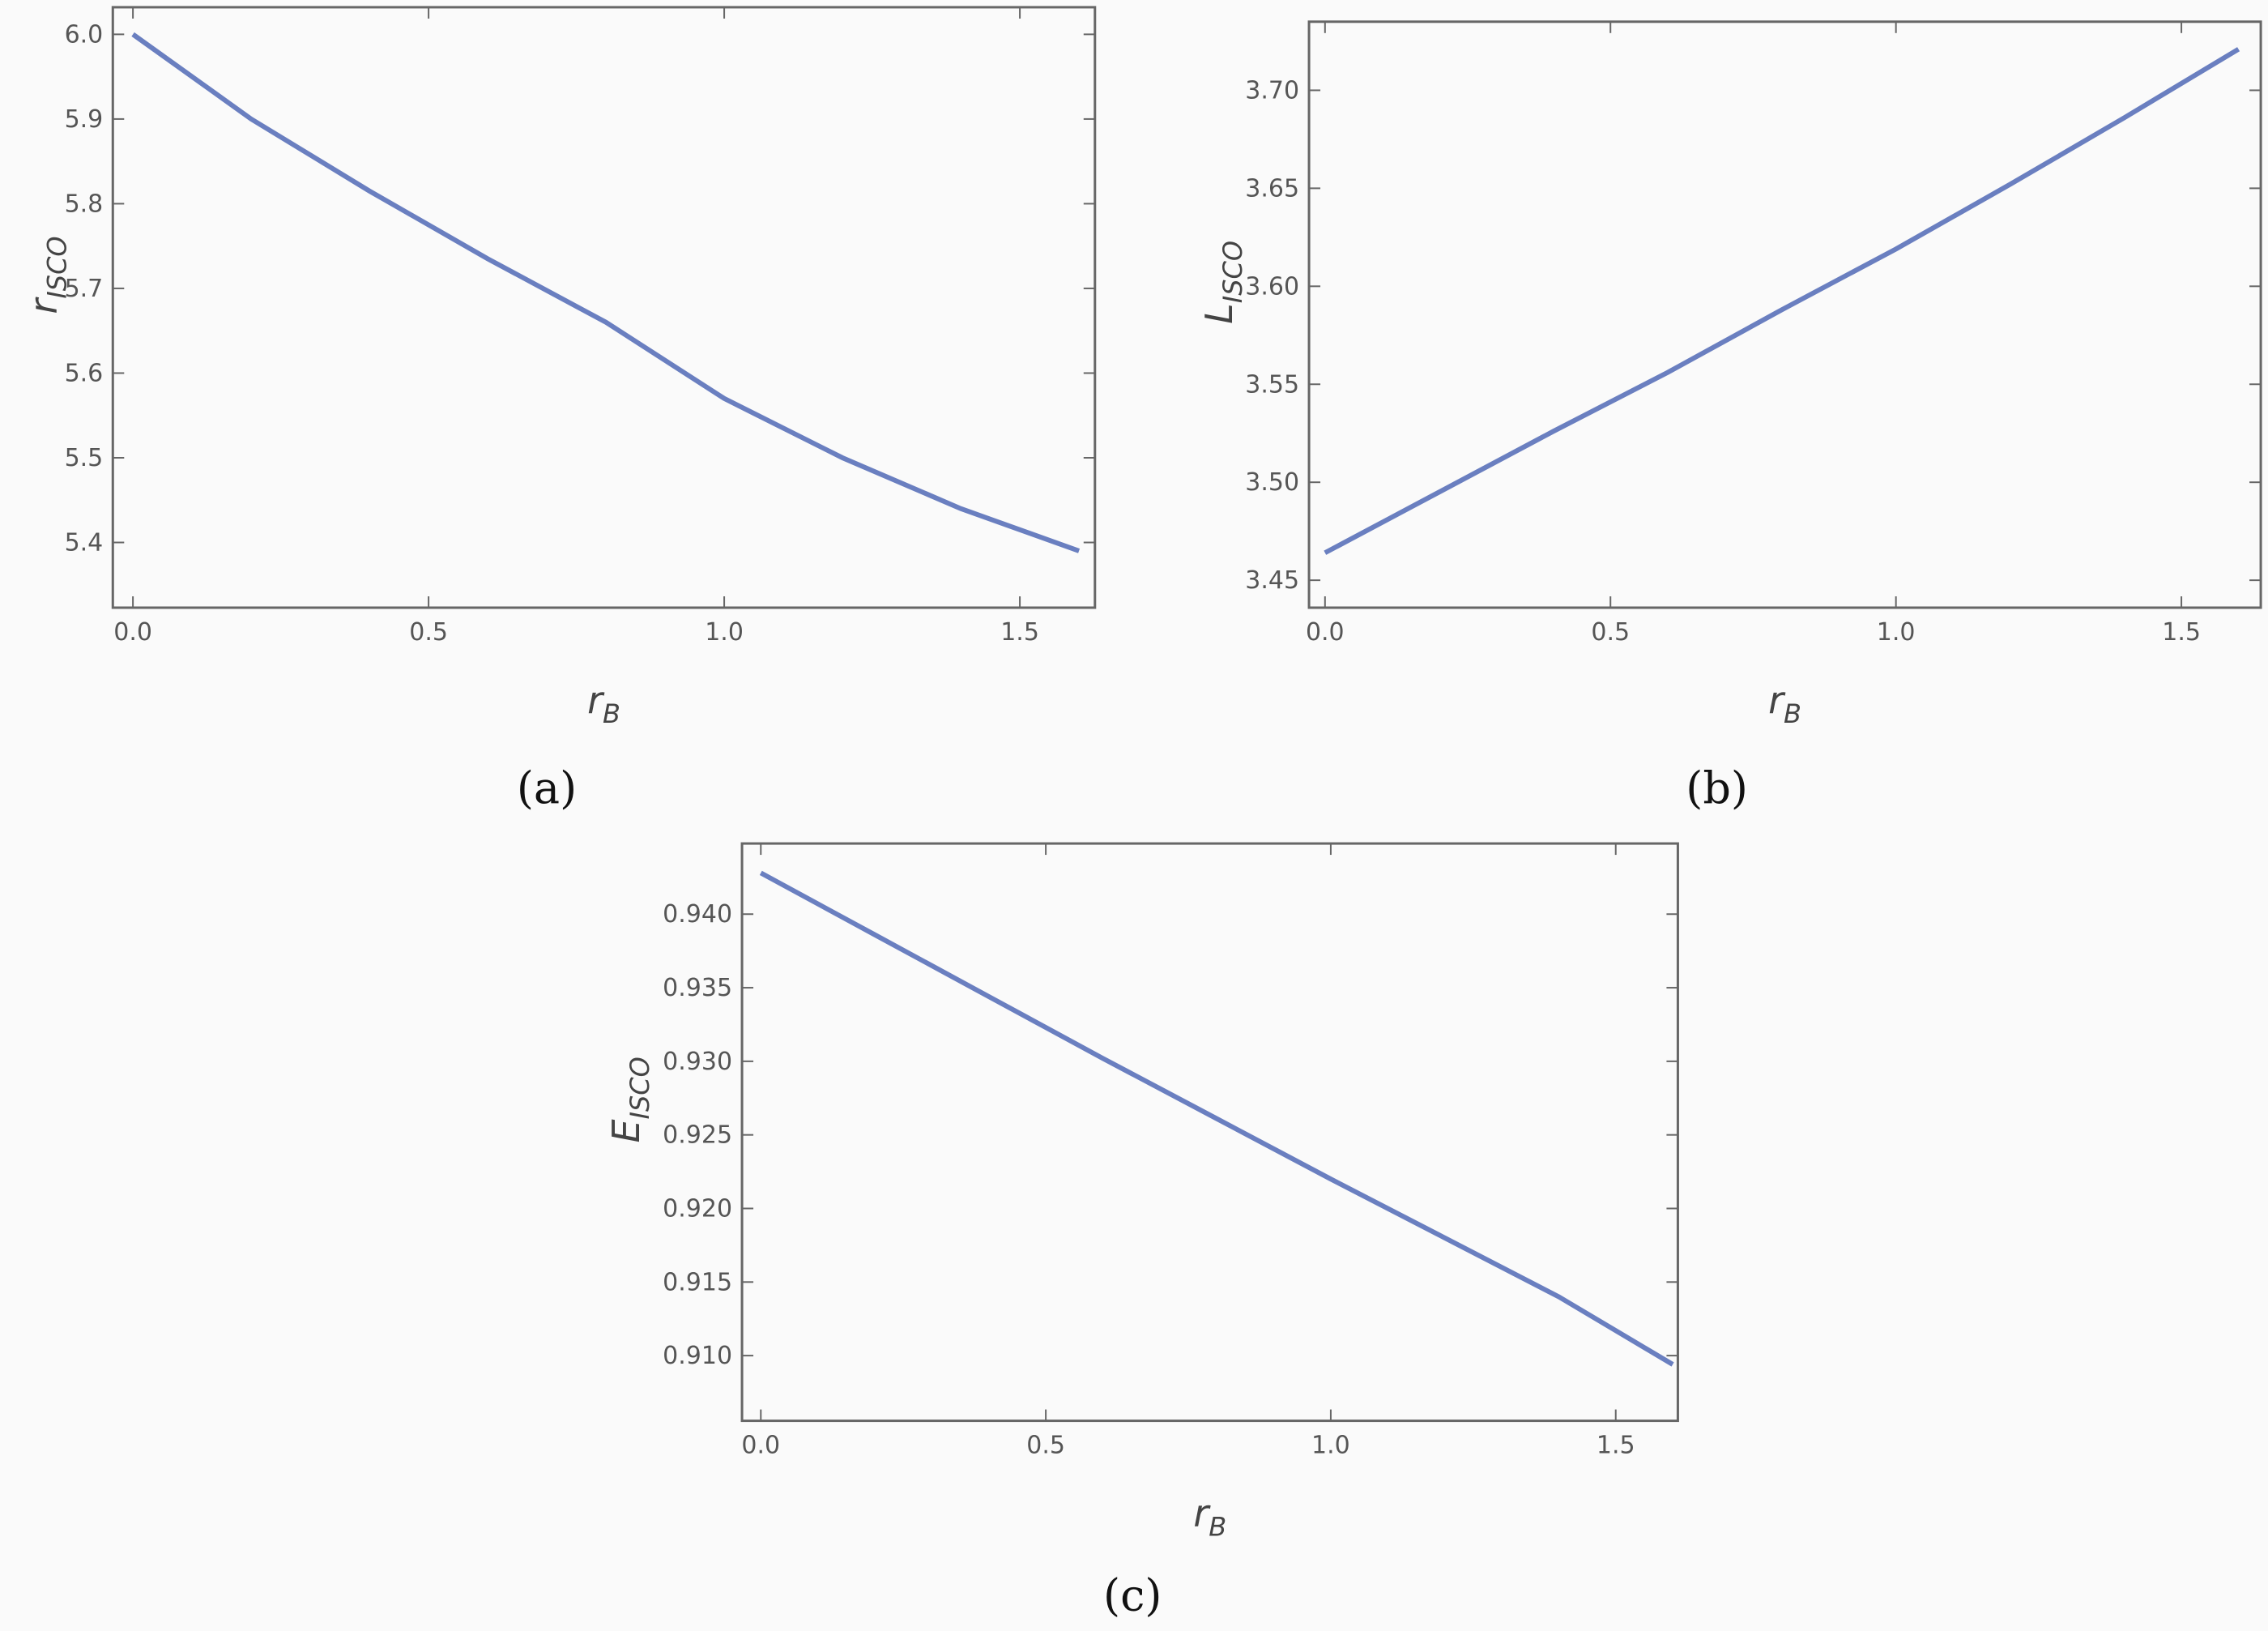  What do you see at coordinates (1219, 313) in the screenshot?
I see `y-axis-label-base: L` at bounding box center [1219, 313].